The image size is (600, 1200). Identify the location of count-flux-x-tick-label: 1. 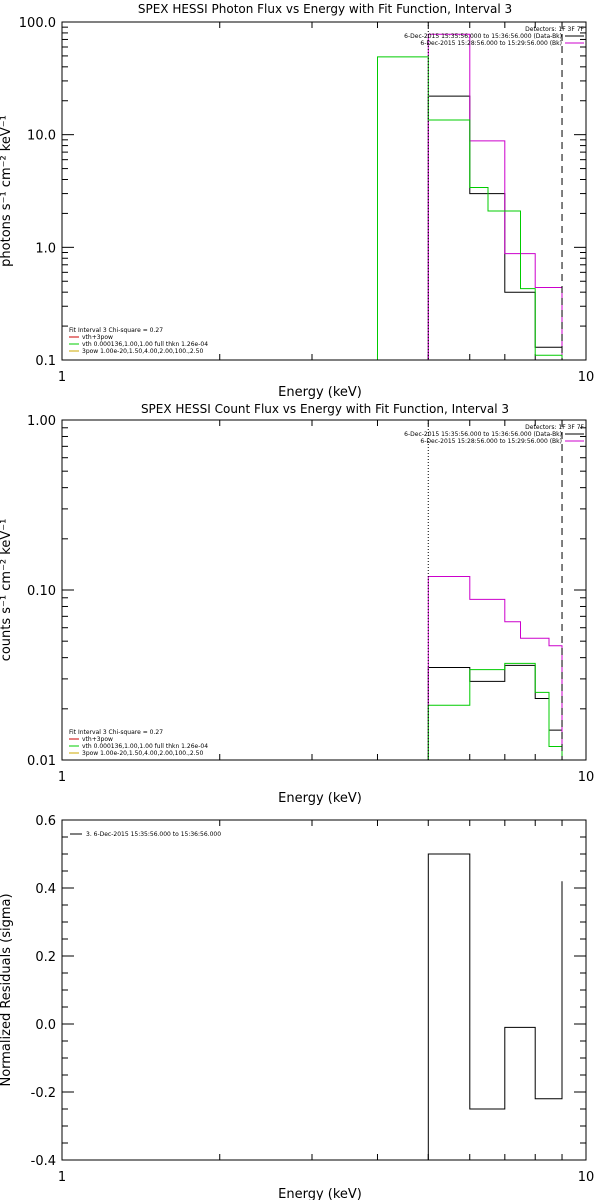
(62, 777).